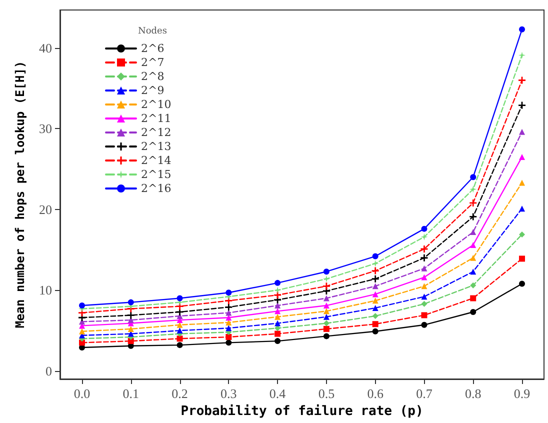 Image resolution: width=548 pixels, height=423 pixels. What do you see at coordinates (152, 62) in the screenshot?
I see `legend-label: 2^7` at bounding box center [152, 62].